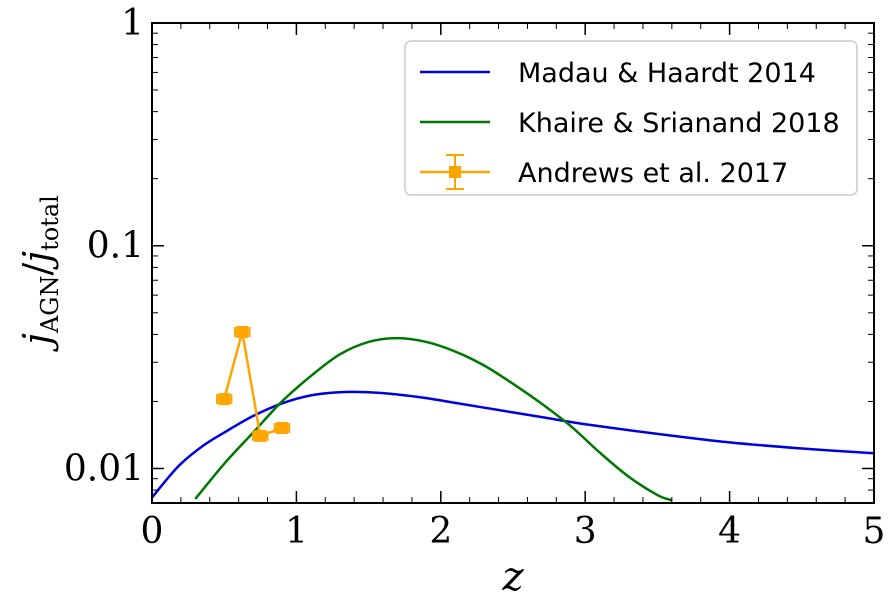 The width and height of the screenshot is (888, 597). I want to click on svg-text: jAGN/jtotal, so click(39, 273).